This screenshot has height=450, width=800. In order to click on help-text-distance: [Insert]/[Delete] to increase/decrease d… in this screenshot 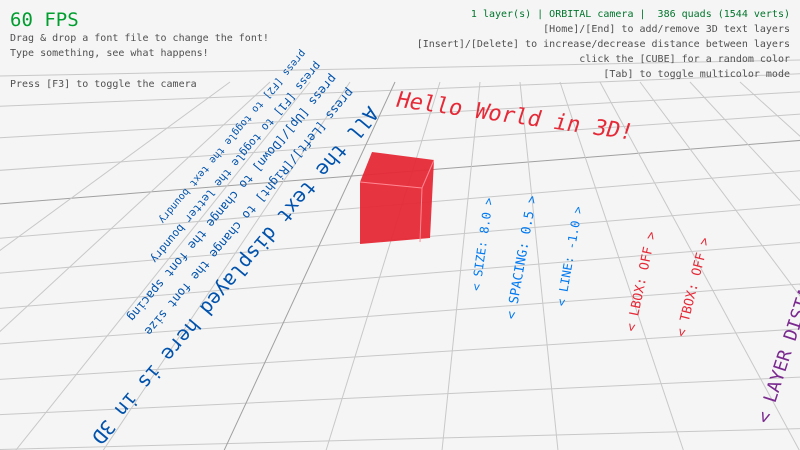, I will do `click(603, 44)`.